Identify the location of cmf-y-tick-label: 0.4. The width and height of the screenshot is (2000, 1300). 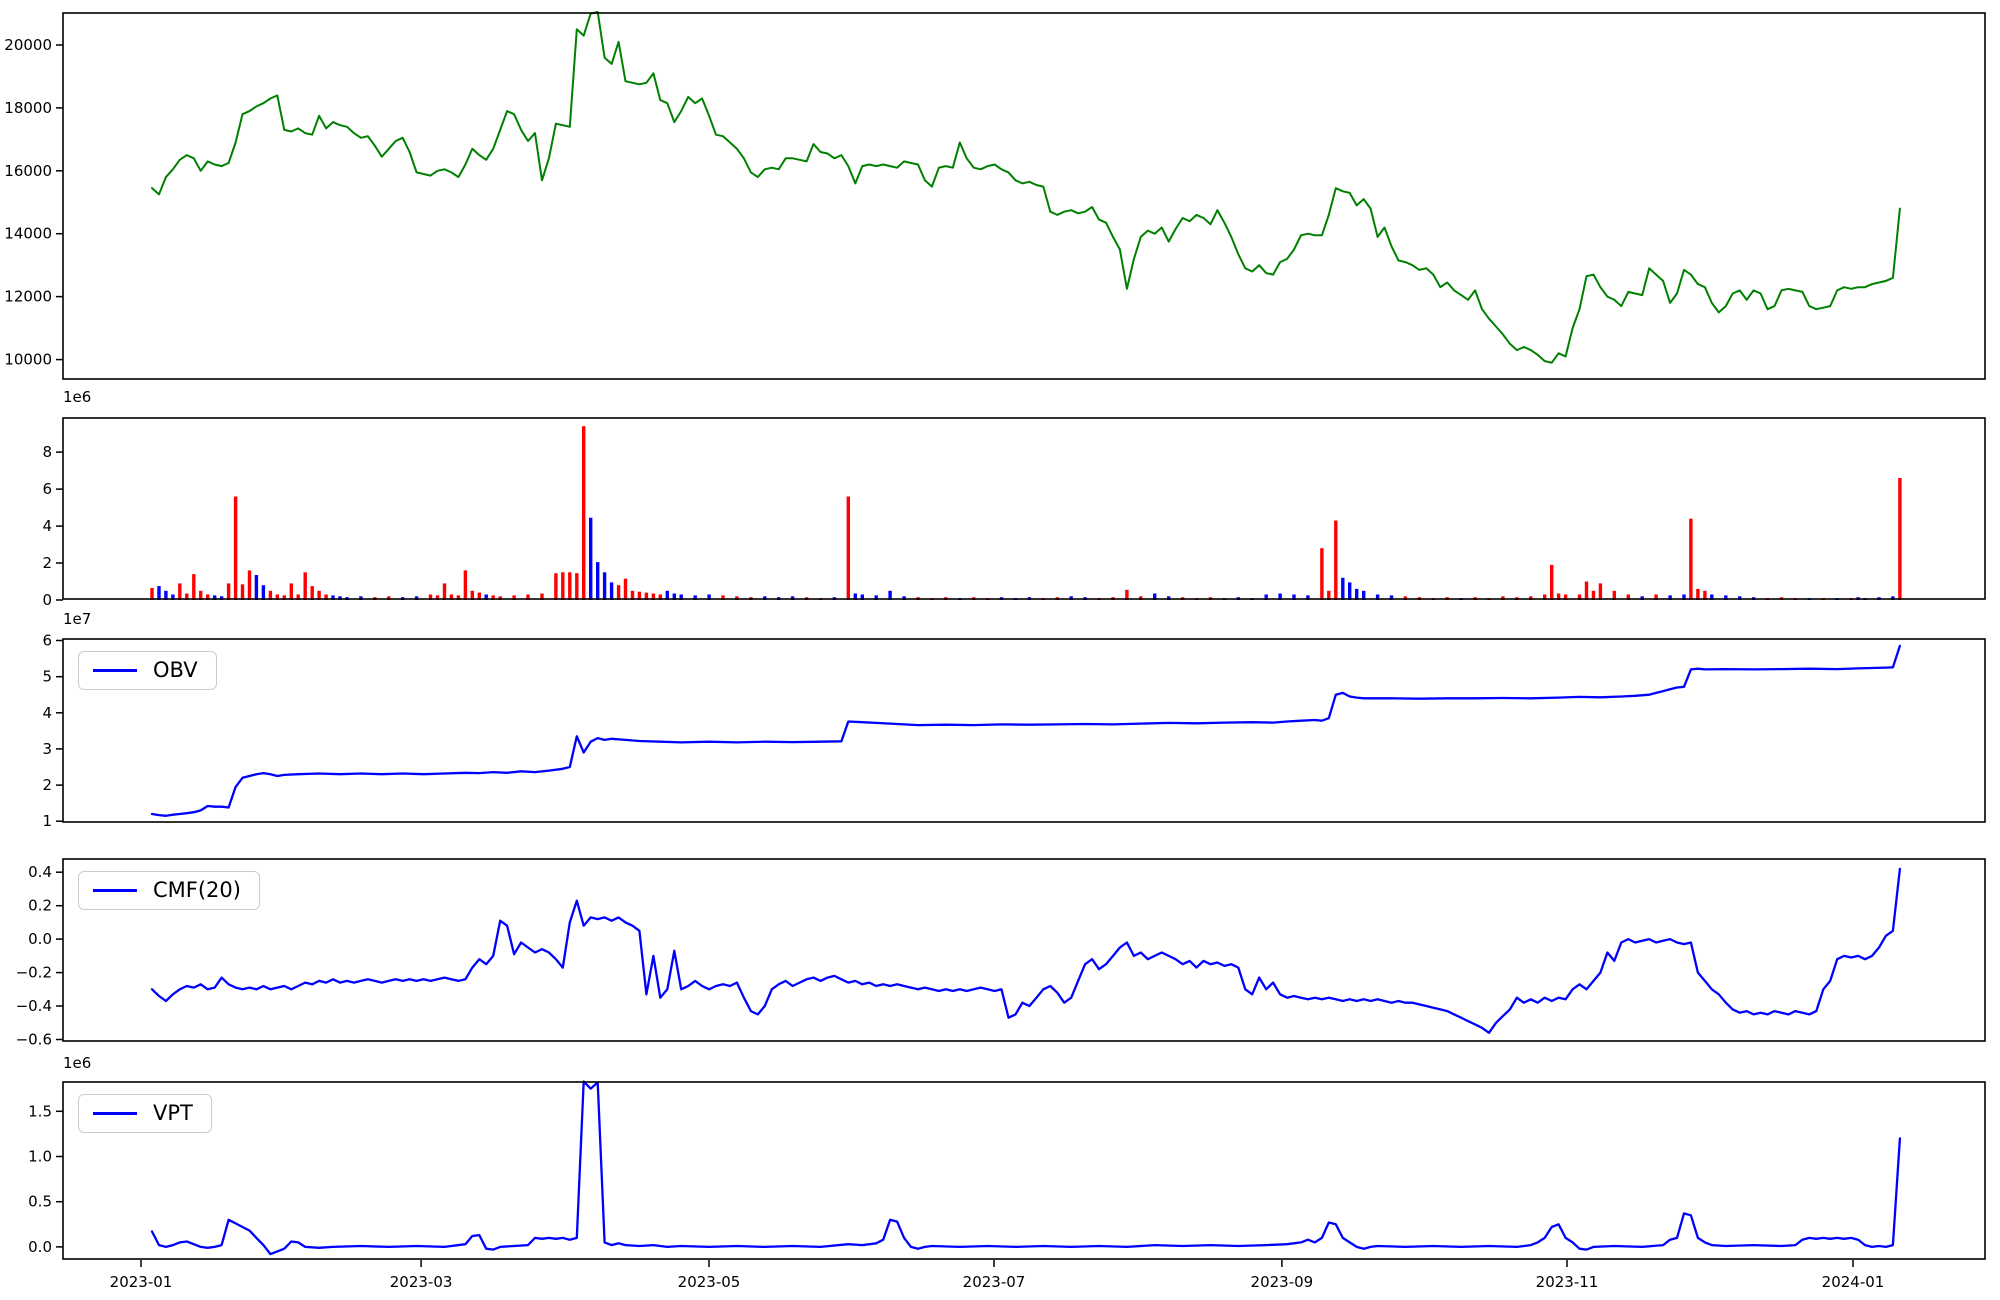
(40, 872).